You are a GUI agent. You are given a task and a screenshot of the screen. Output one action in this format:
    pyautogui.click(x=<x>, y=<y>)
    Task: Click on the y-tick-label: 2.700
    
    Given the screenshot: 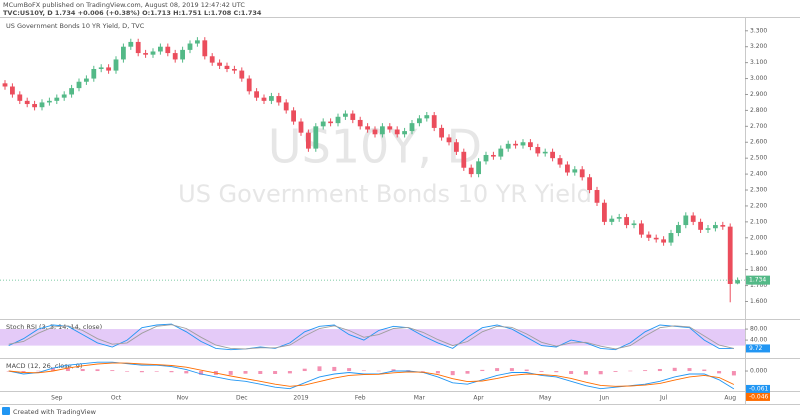 What is the action you would take?
    pyautogui.click(x=758, y=126)
    